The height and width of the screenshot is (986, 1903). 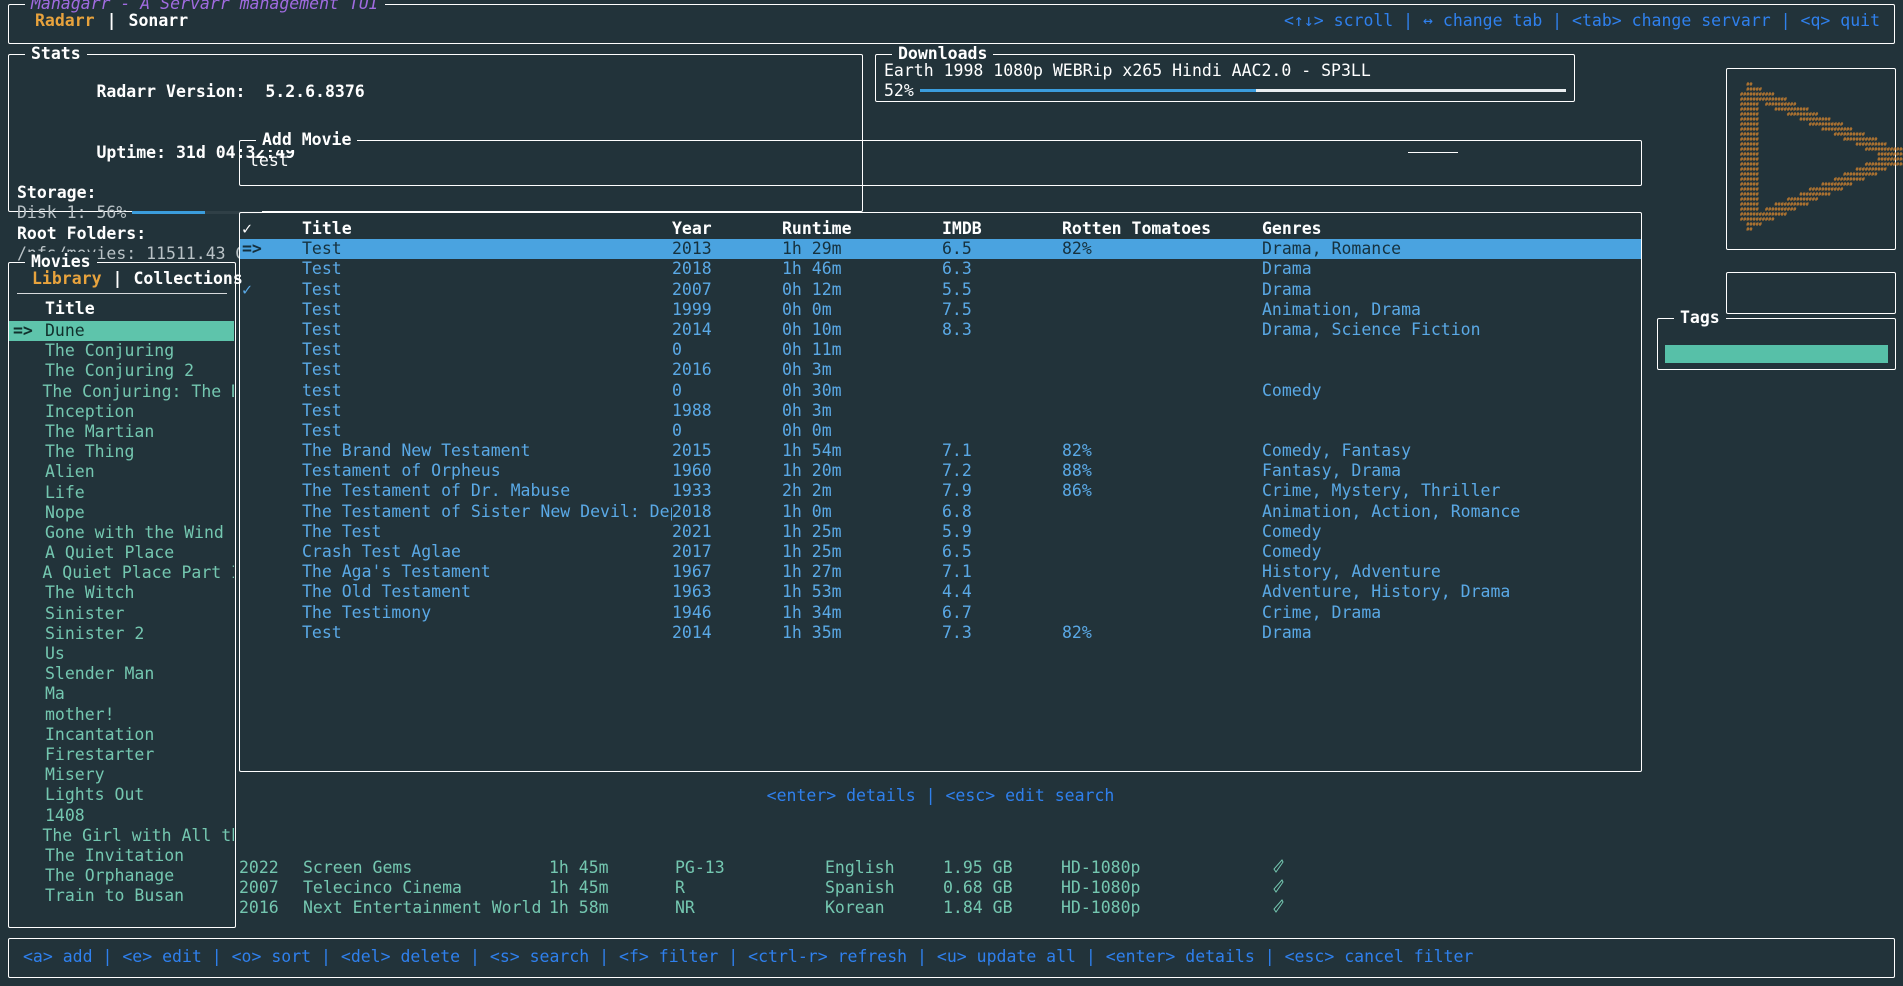 What do you see at coordinates (188, 278) in the screenshot?
I see `tab-collections: Collections` at bounding box center [188, 278].